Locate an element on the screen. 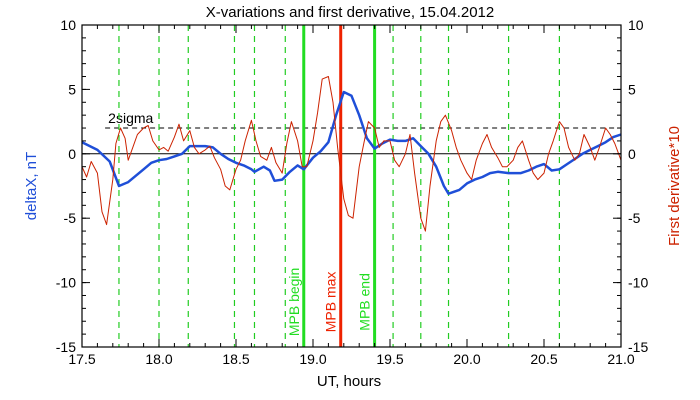 This screenshot has width=700, height=400. y-axis-left-label: deltaX, nT is located at coordinates (31, 186).